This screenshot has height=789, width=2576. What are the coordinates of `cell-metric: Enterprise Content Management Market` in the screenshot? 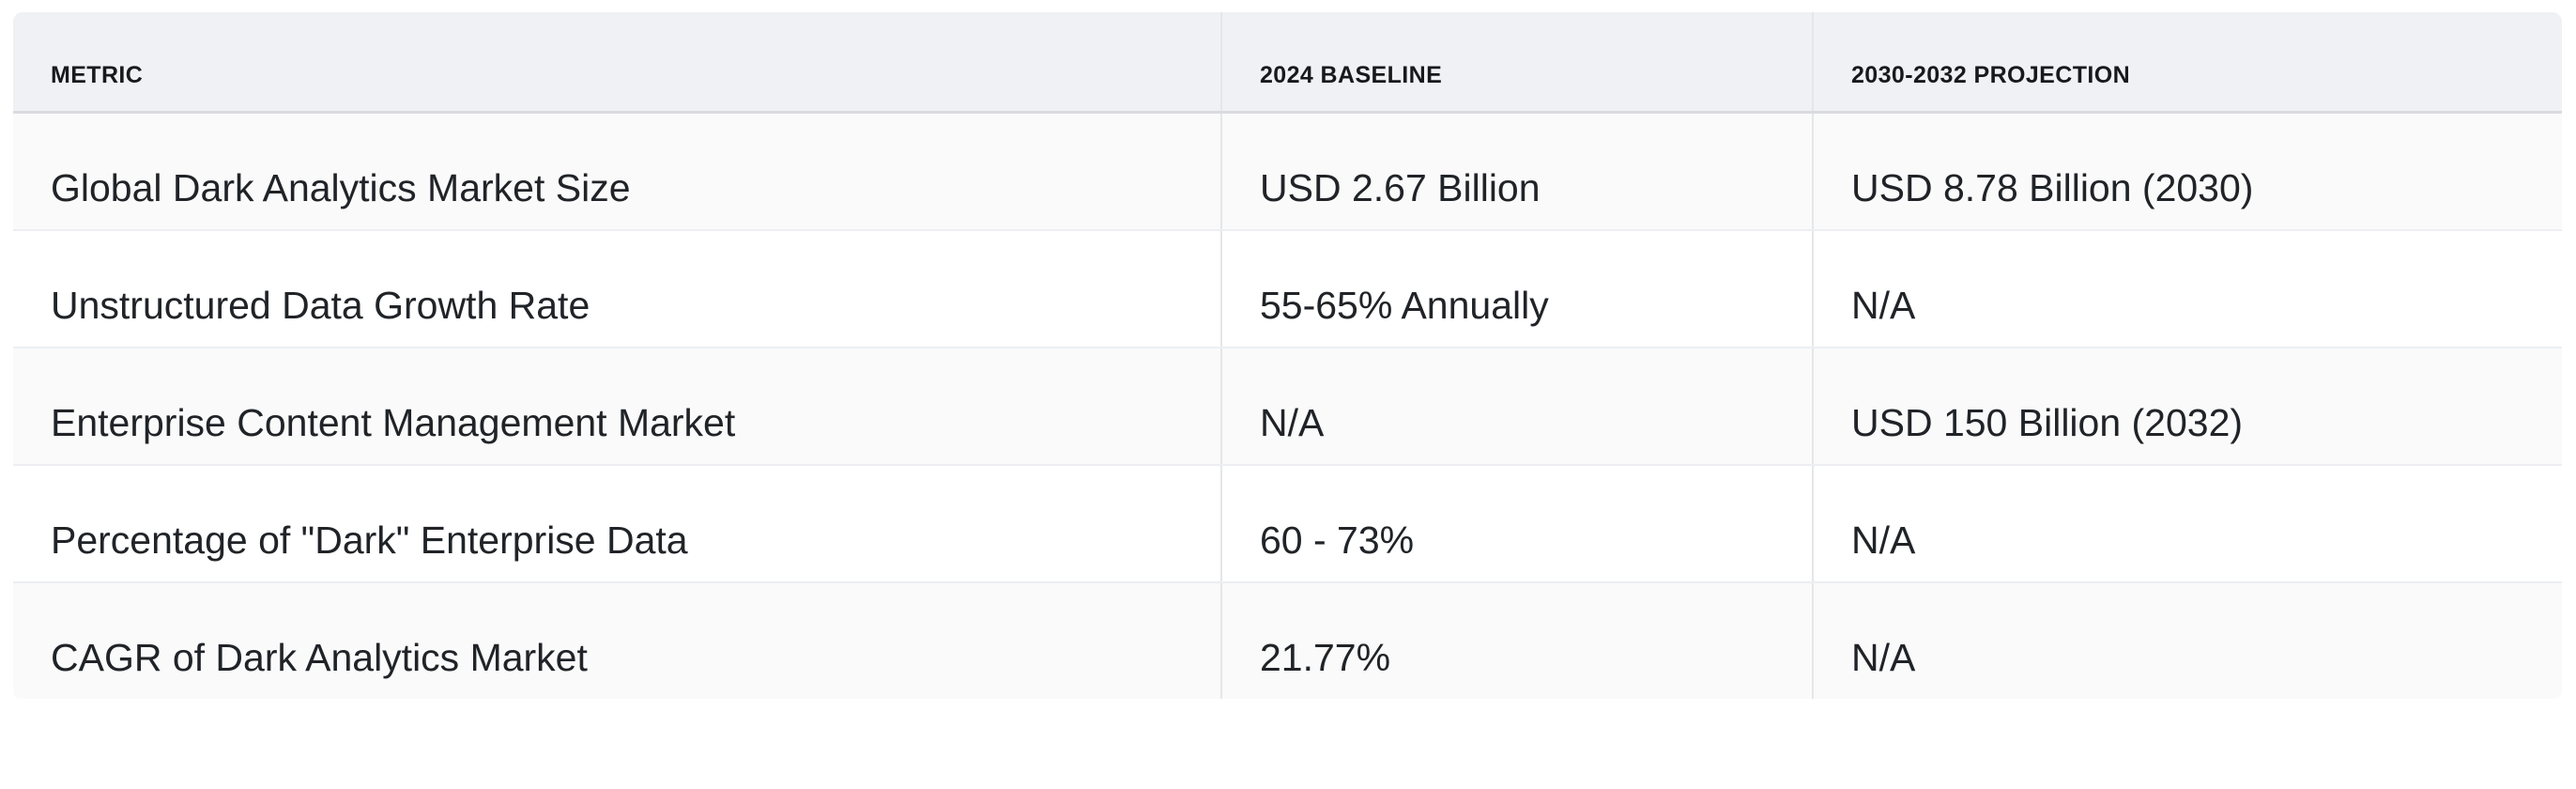 It's located at (393, 422).